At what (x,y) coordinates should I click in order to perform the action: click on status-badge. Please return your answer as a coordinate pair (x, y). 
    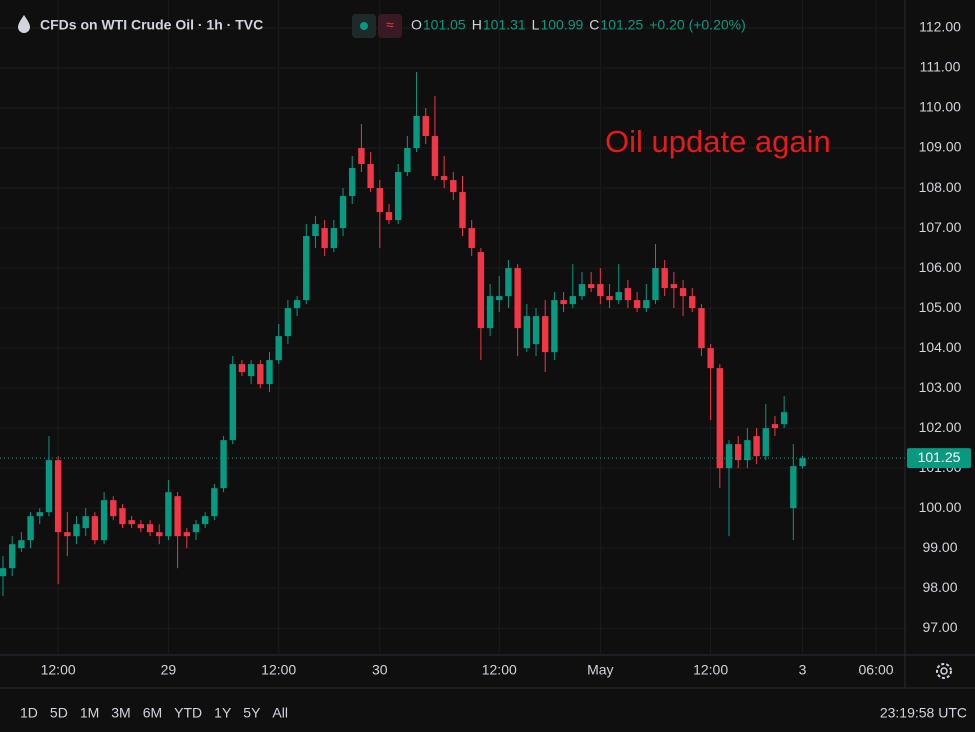
    Looking at the image, I should click on (390, 26).